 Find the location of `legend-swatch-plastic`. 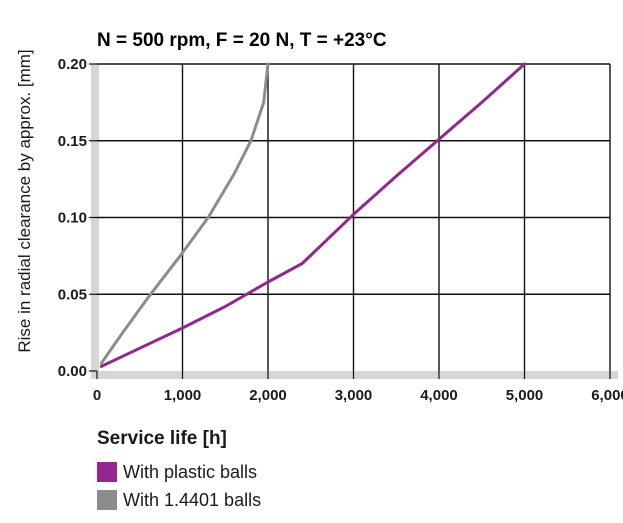

legend-swatch-plastic is located at coordinates (107, 472).